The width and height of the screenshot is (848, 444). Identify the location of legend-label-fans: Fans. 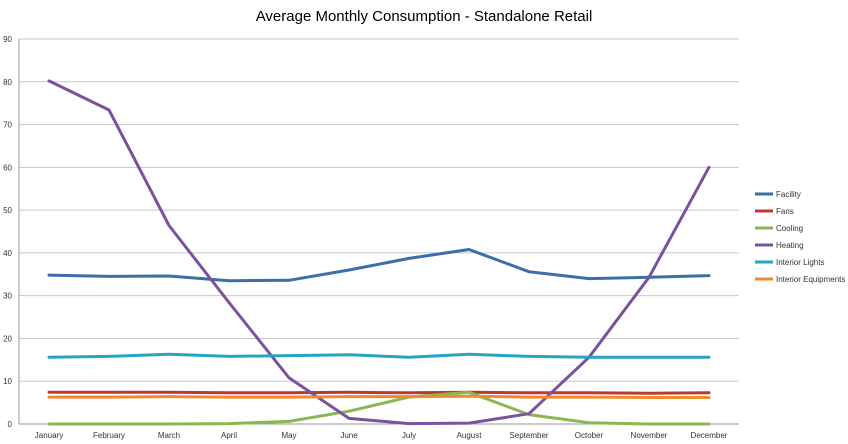
(785, 211).